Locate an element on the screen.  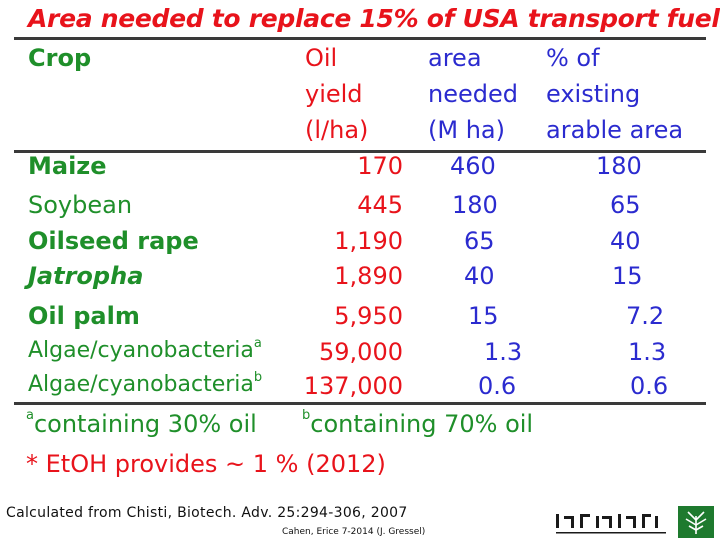
percent-maize: 180 is located at coordinates (619, 166).